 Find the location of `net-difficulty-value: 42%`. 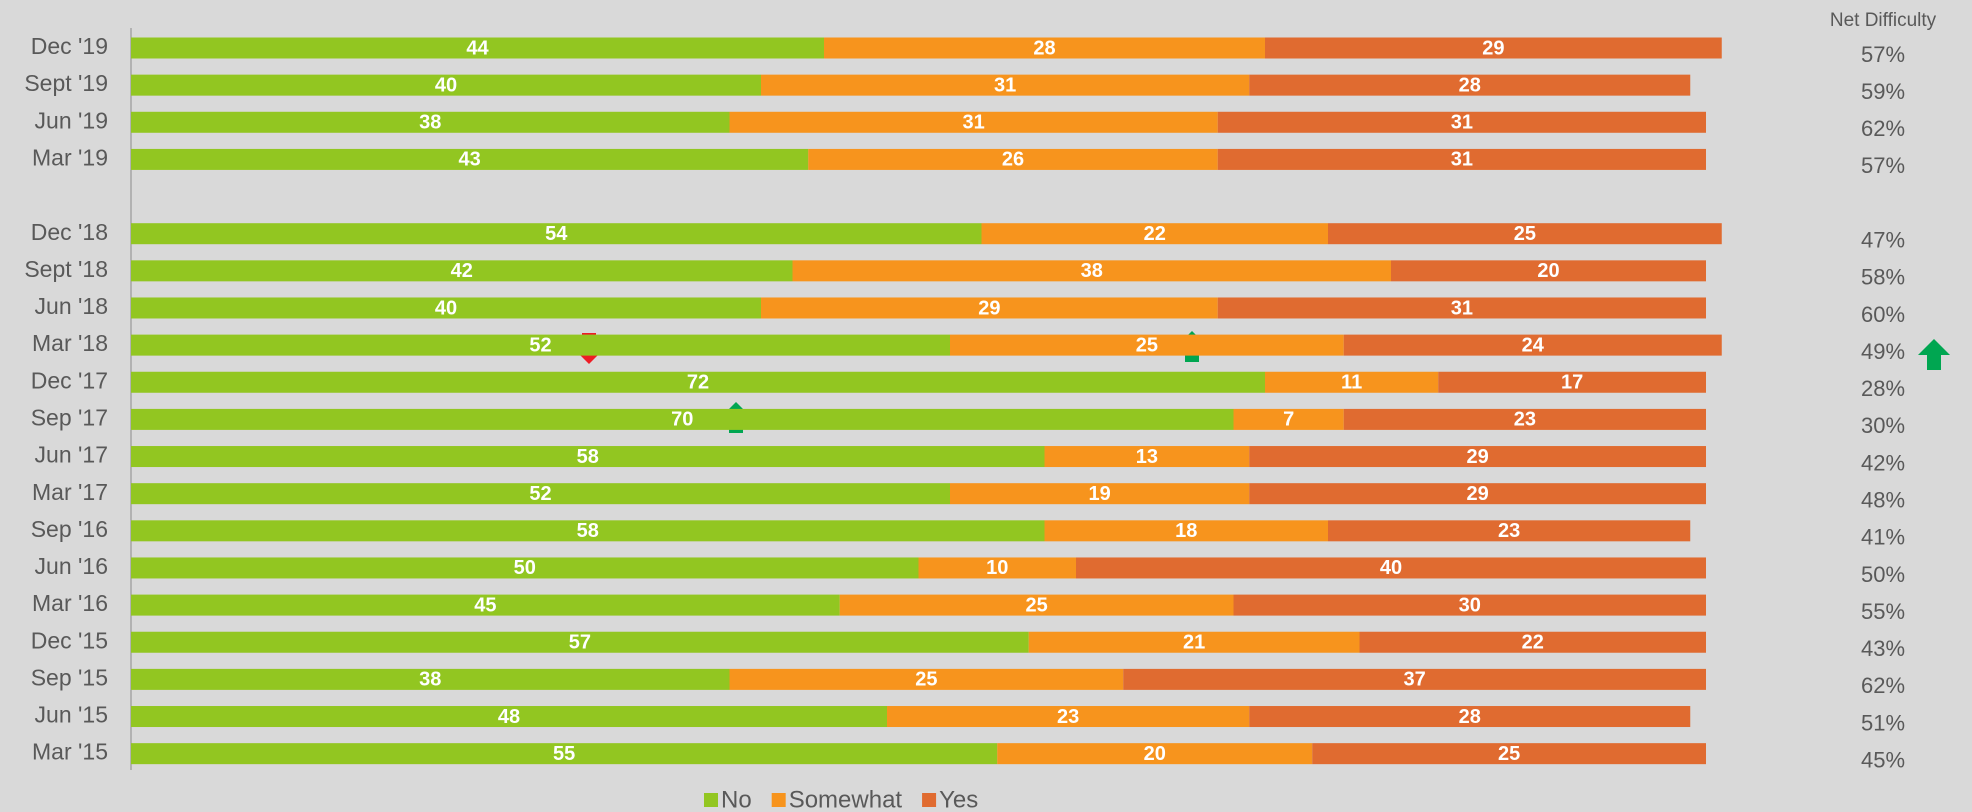

net-difficulty-value: 42% is located at coordinates (1883, 462).